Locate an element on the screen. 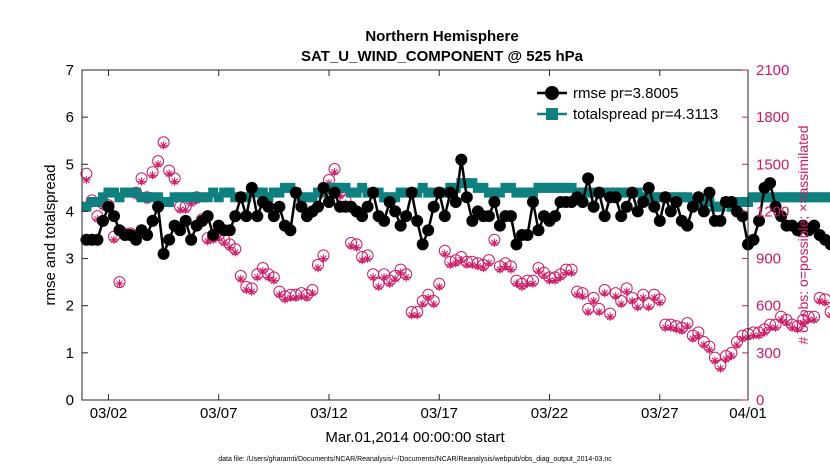  y2-axis-ticks: 0 300 600 900 1200 1500 1800 2100 is located at coordinates (765, 235).